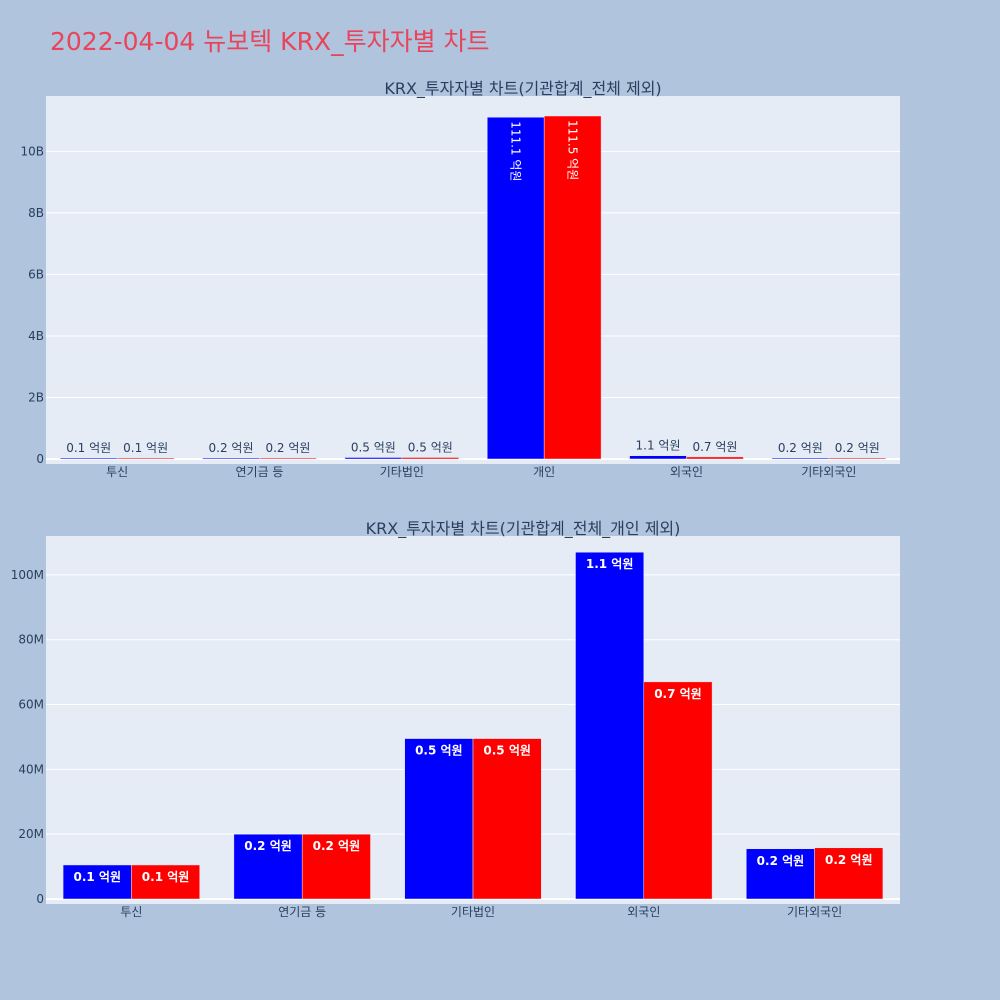 The height and width of the screenshot is (1000, 1000). Describe the element at coordinates (32, 151) in the screenshot. I see `y-tick-label: 10B` at that location.